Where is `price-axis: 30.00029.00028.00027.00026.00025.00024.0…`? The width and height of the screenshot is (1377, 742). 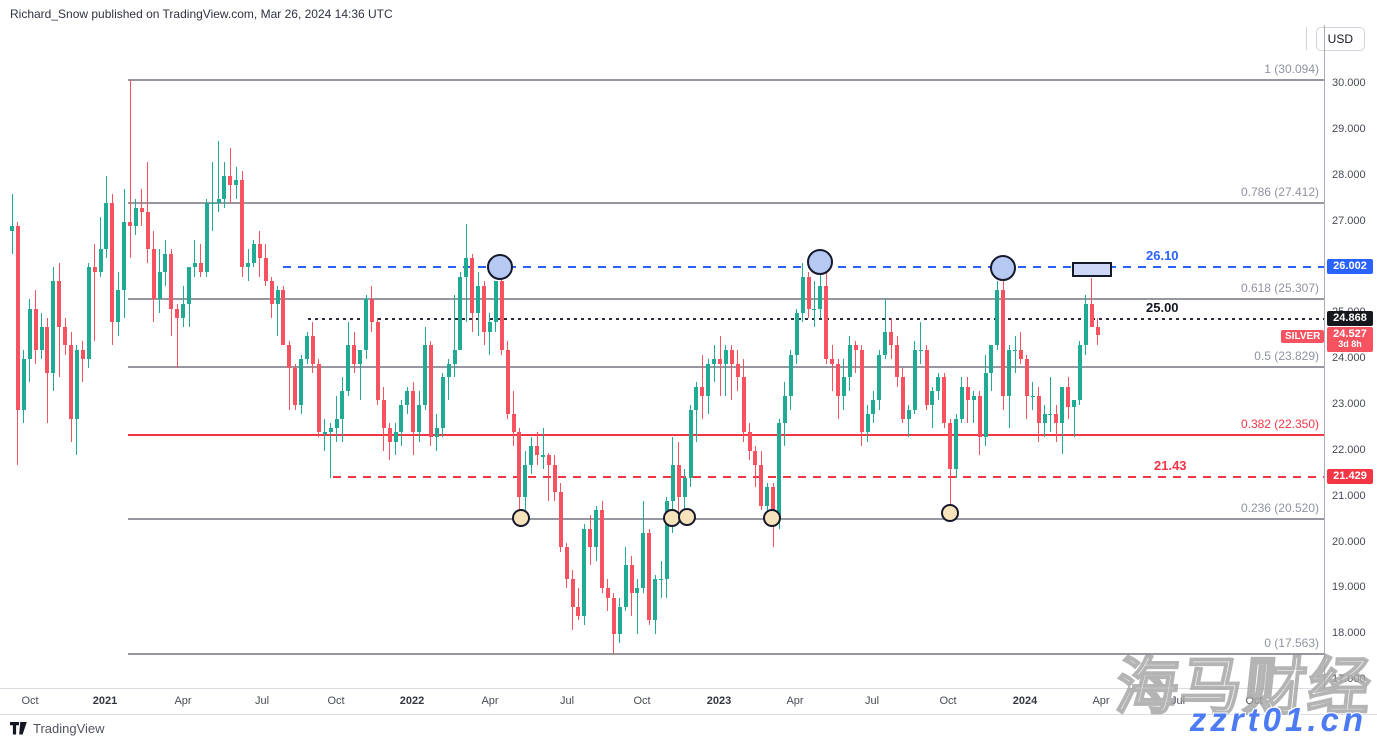
price-axis: 30.00029.00028.00027.00026.00025.00024.0… is located at coordinates (1351, 365).